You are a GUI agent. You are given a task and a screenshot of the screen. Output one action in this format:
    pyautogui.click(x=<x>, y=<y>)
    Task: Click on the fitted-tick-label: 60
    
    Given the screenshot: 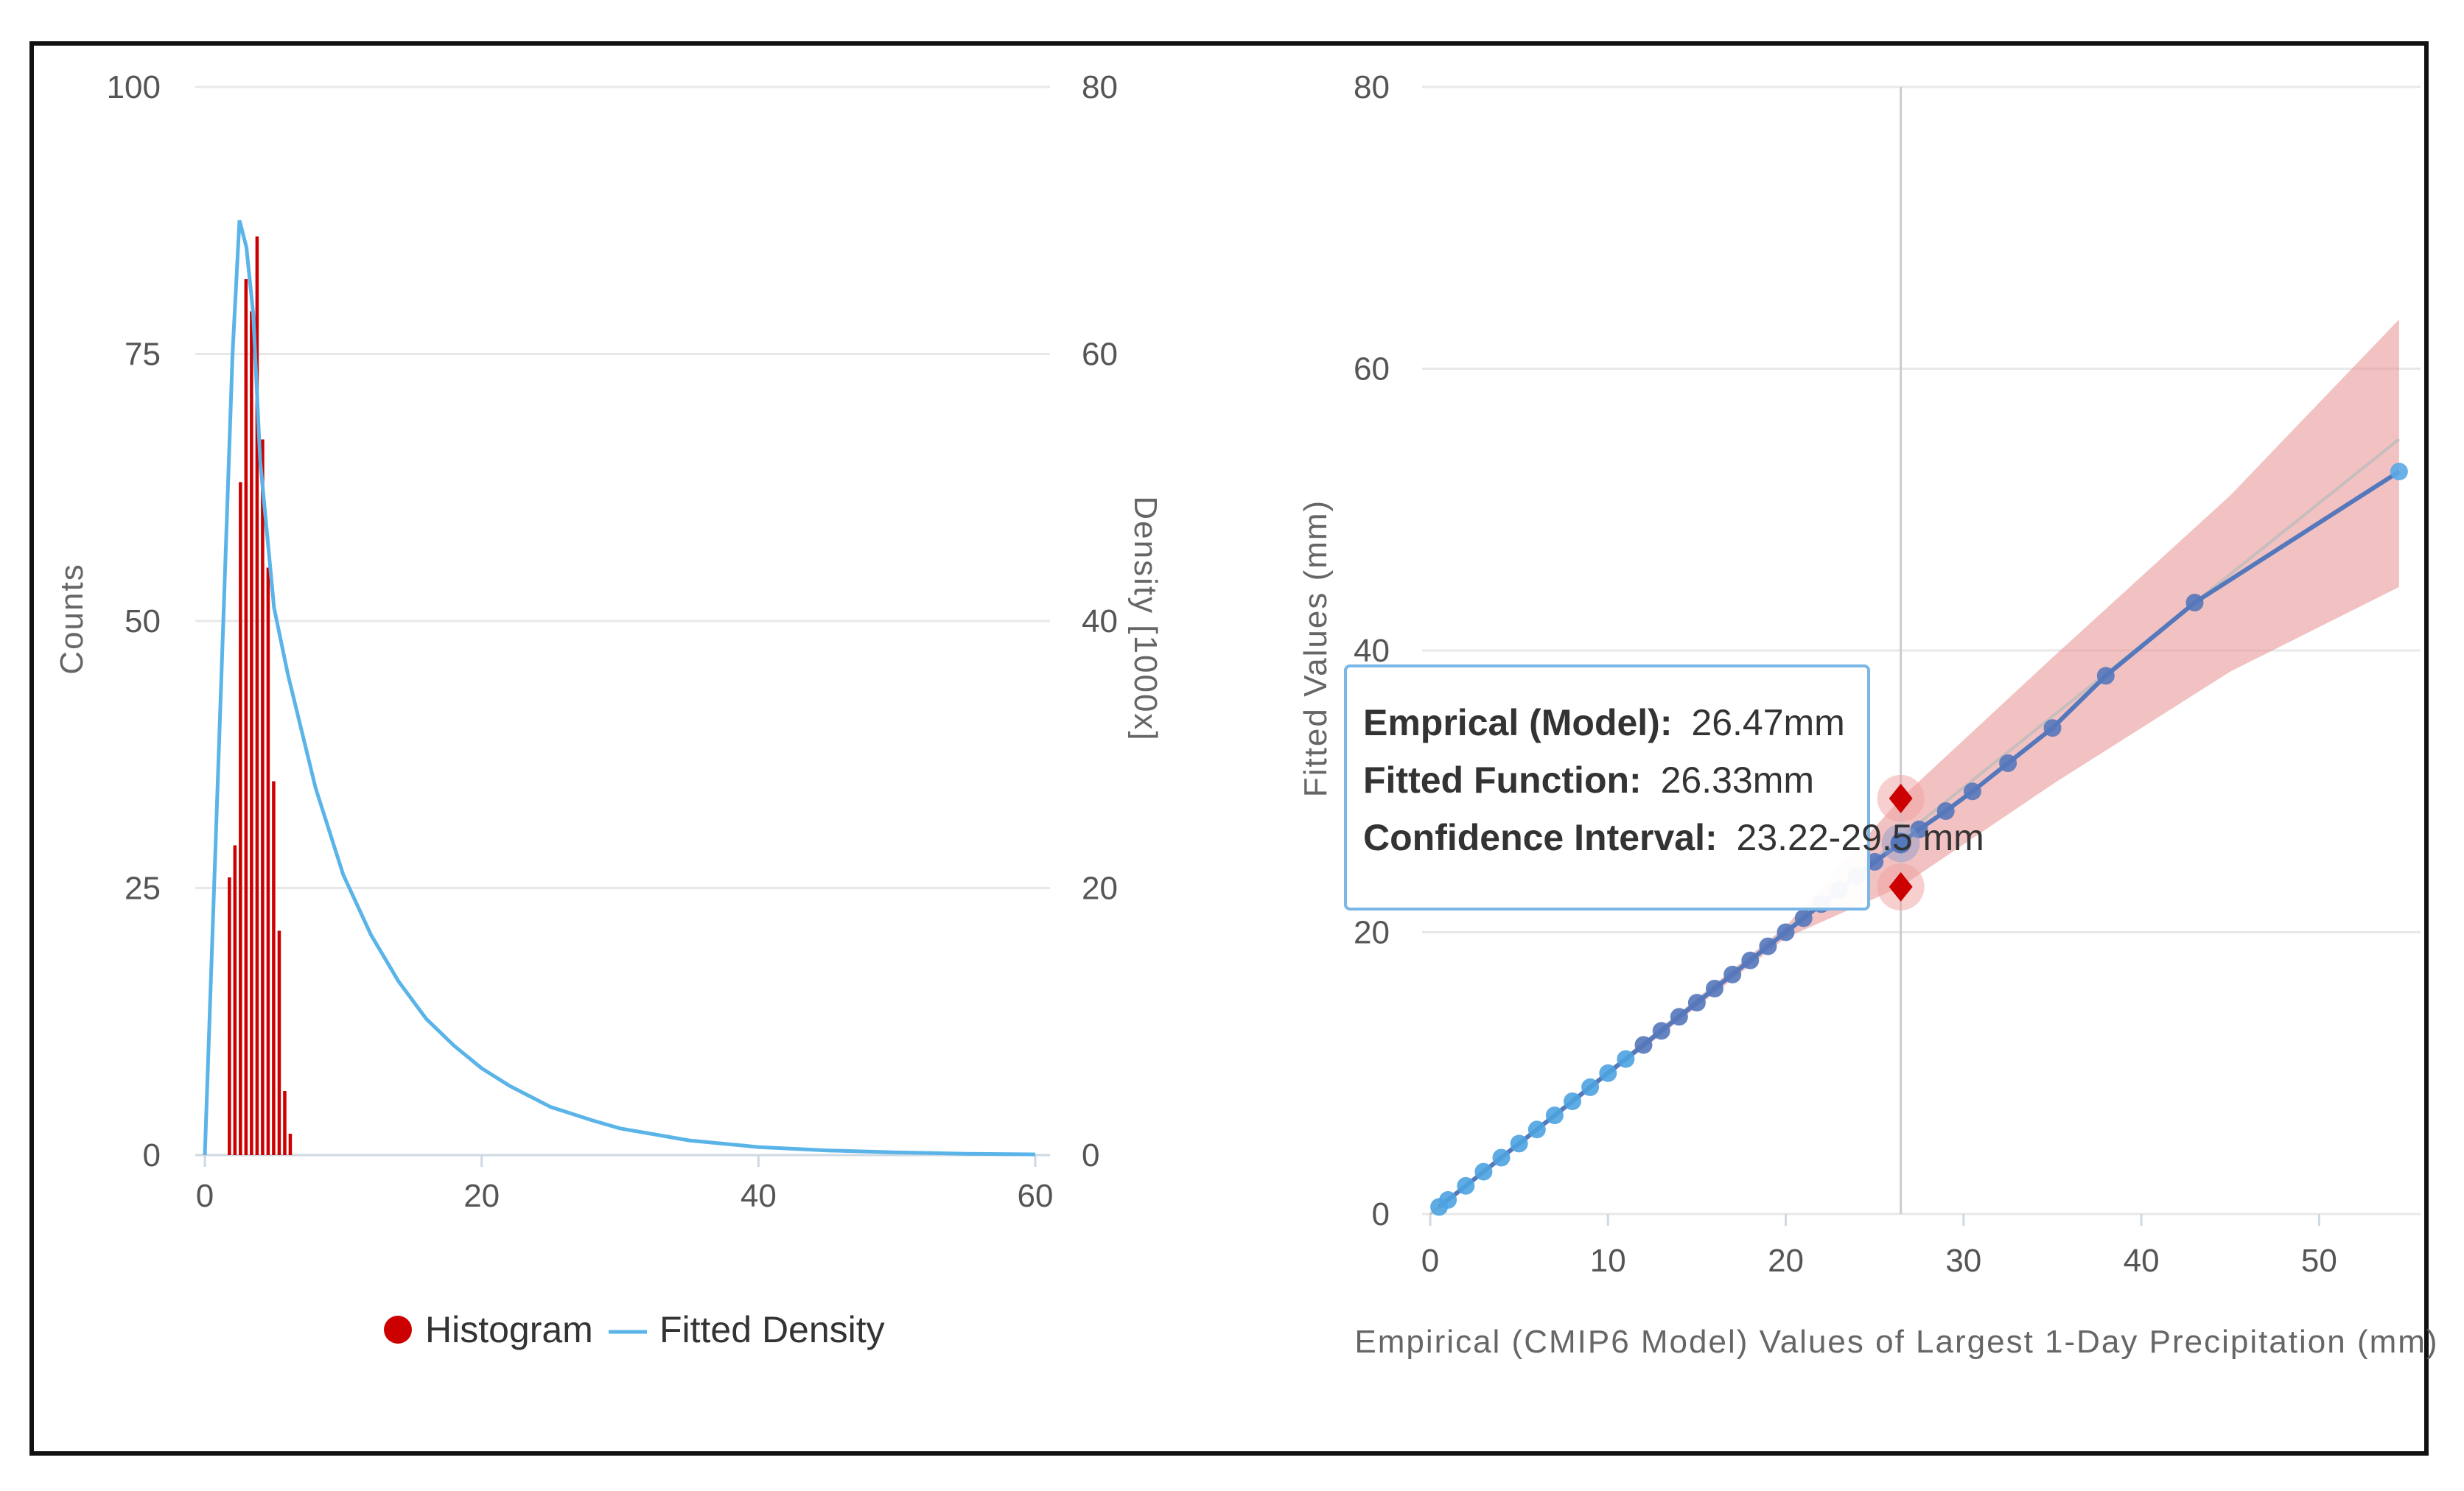 What is the action you would take?
    pyautogui.click(x=1372, y=369)
    